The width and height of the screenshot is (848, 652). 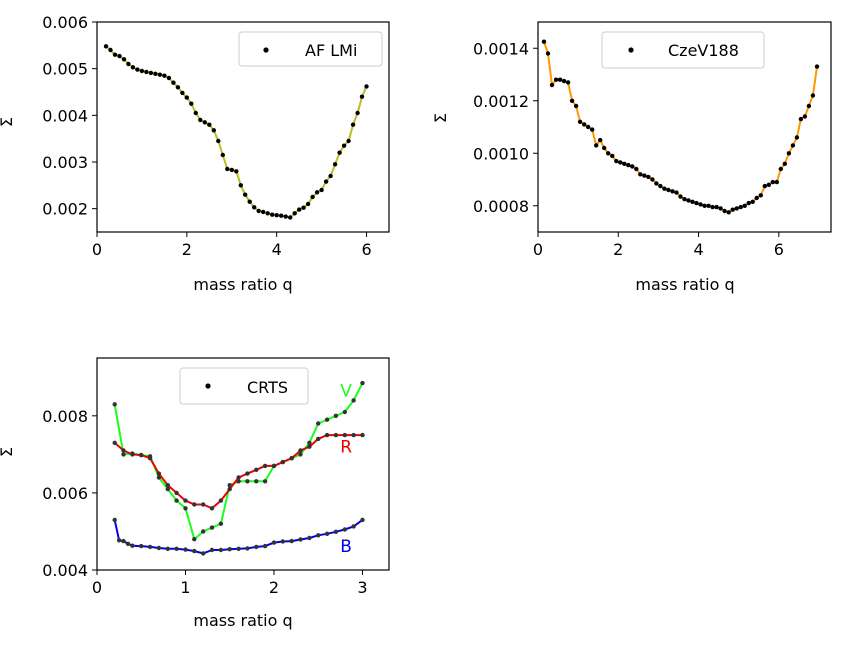 What do you see at coordinates (683, 50) in the screenshot?
I see `czev188-legend: CzeV188` at bounding box center [683, 50].